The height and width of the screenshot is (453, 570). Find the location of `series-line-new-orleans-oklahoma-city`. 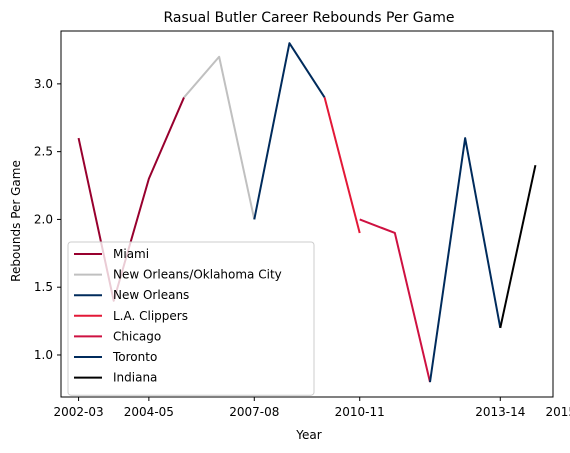

series-line-new-orleans-oklahoma-city is located at coordinates (219, 137).